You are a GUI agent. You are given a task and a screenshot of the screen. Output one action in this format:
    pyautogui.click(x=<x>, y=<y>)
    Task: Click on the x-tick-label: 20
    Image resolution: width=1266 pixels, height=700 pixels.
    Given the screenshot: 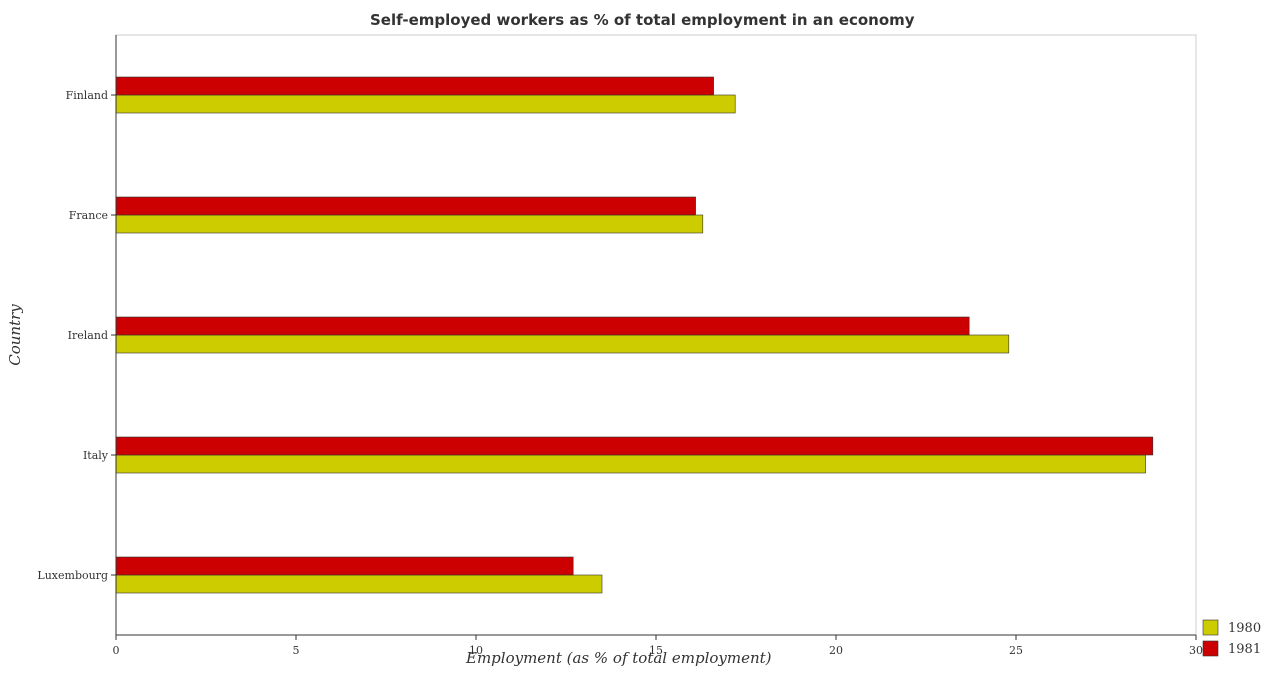 What is the action you would take?
    pyautogui.click(x=836, y=650)
    